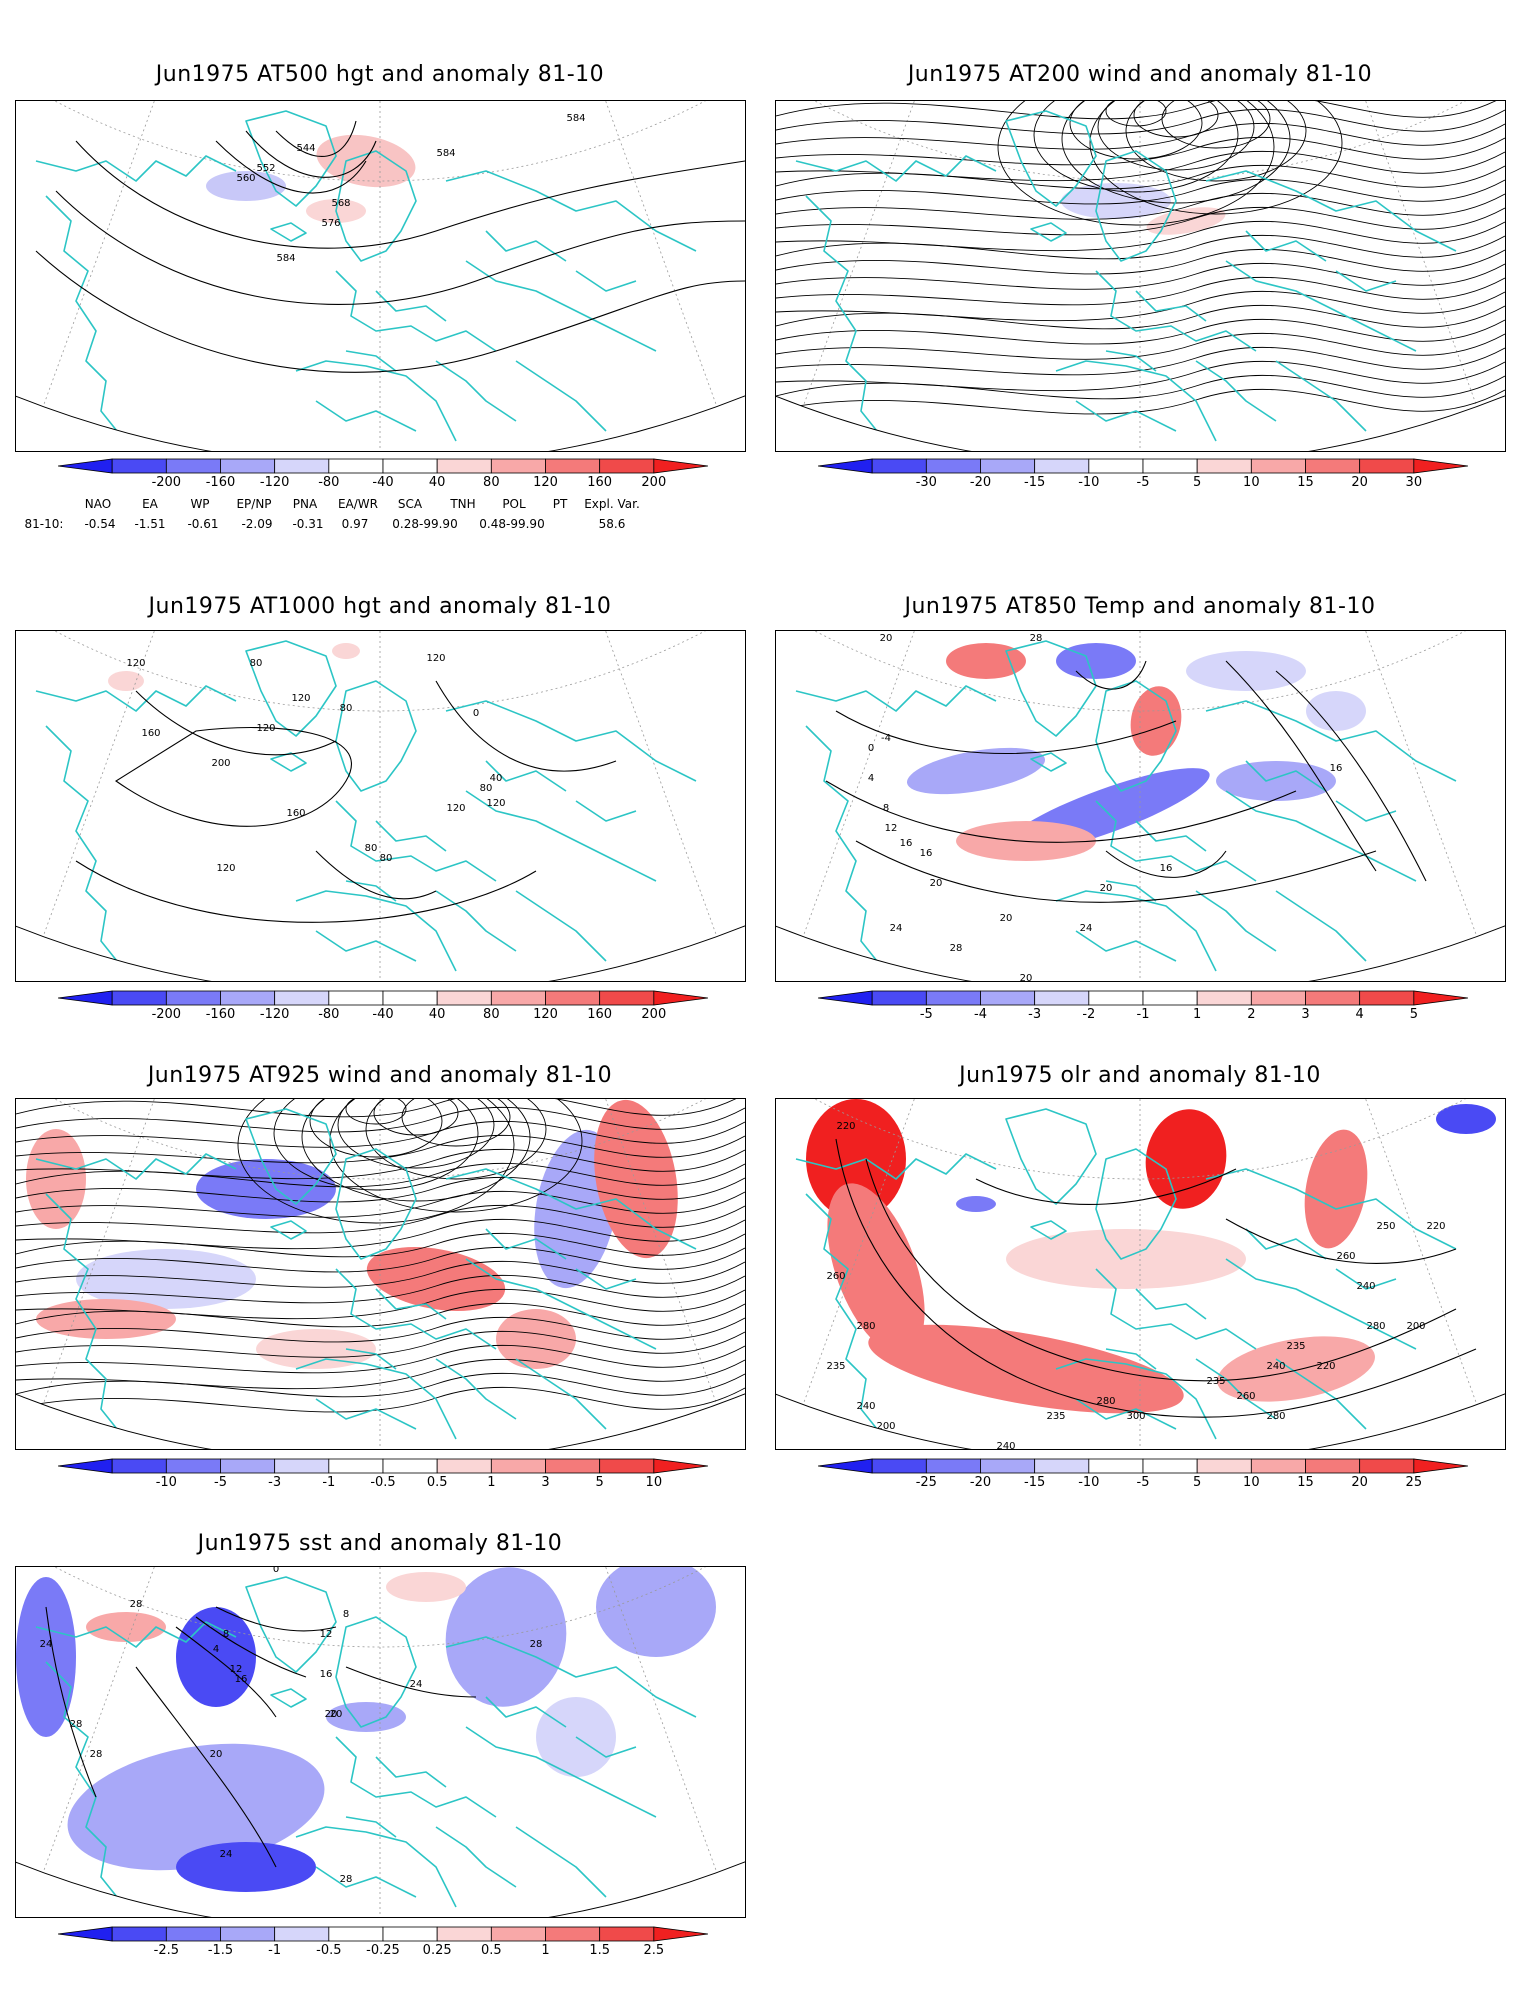 The image size is (1520, 2000). I want to click on contour-label: 576, so click(330, 223).